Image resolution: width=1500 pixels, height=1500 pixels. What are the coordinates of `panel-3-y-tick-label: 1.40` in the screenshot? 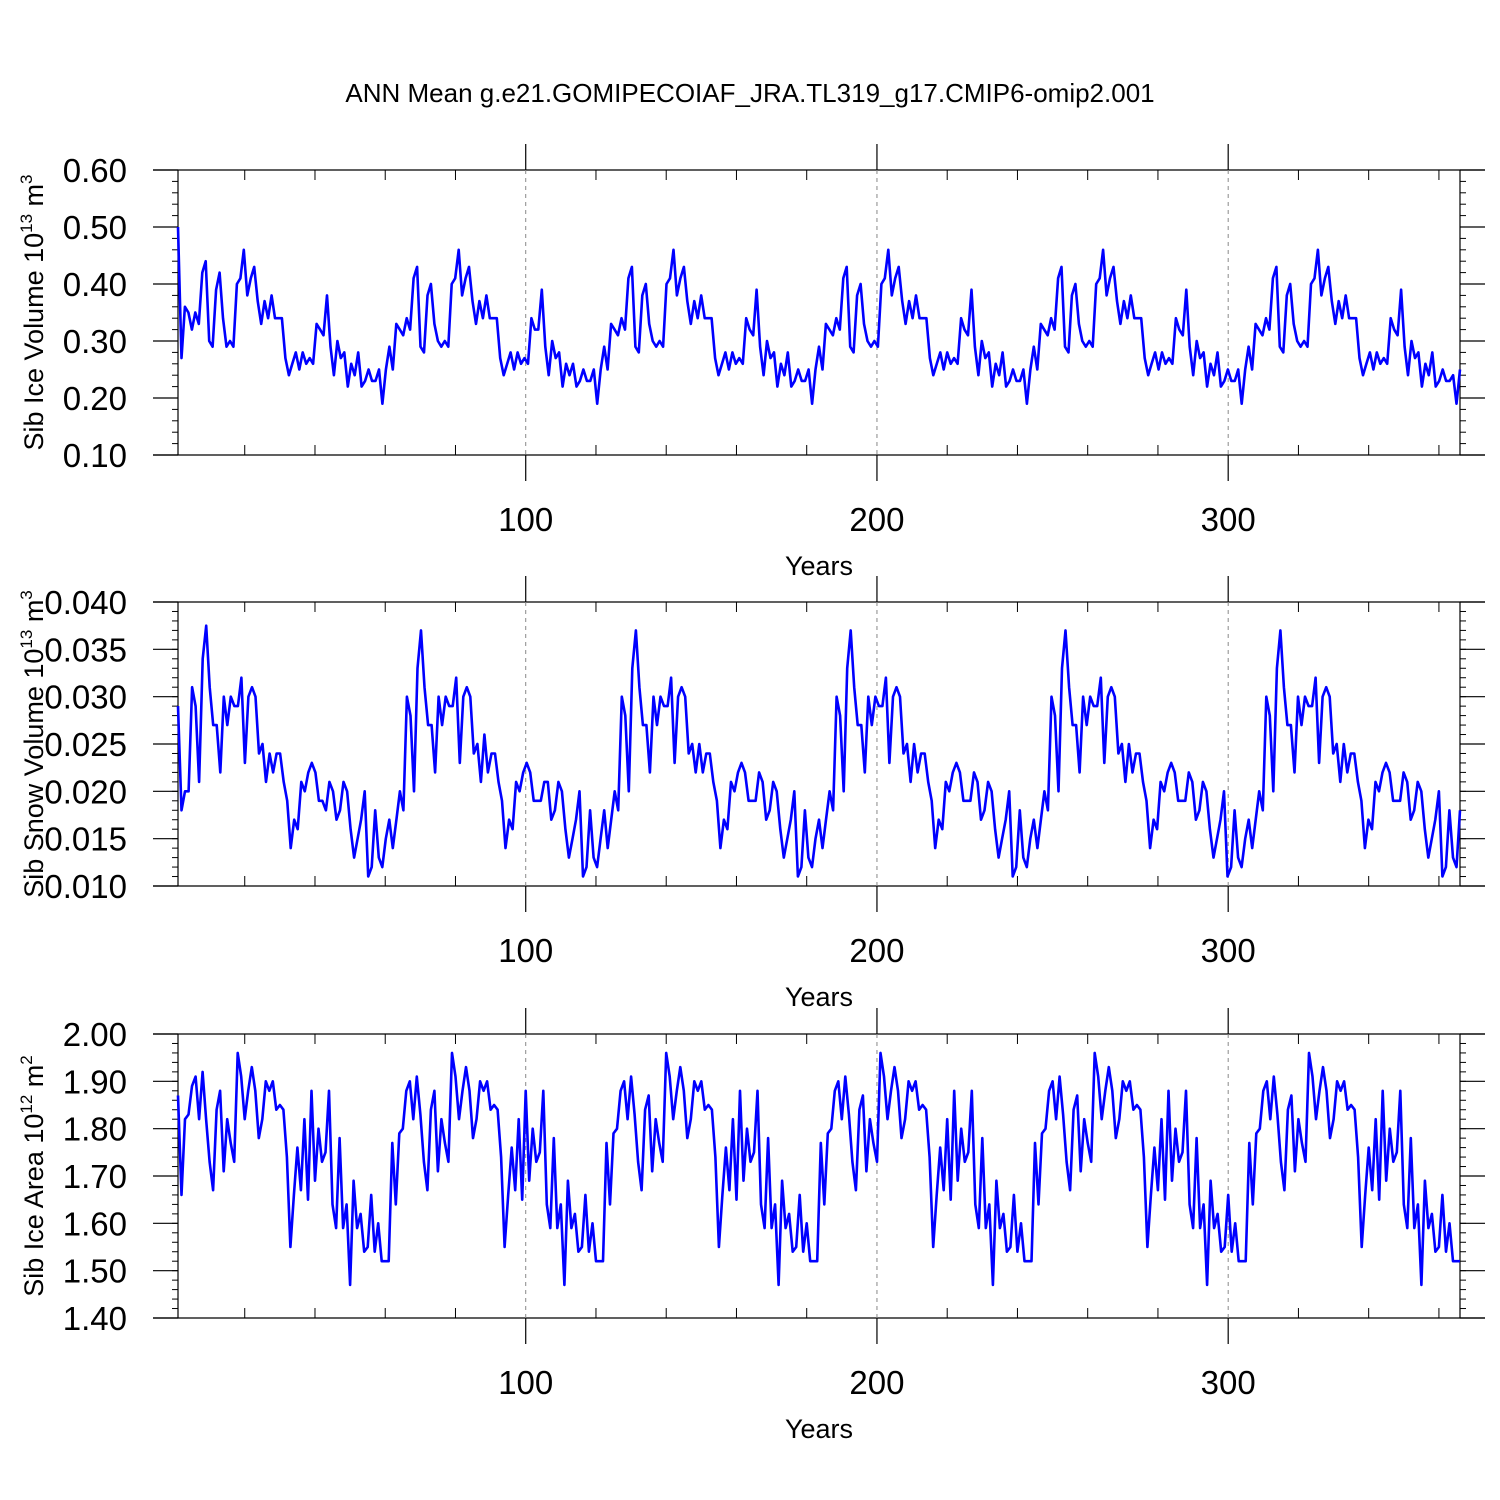 It's located at (95, 1318).